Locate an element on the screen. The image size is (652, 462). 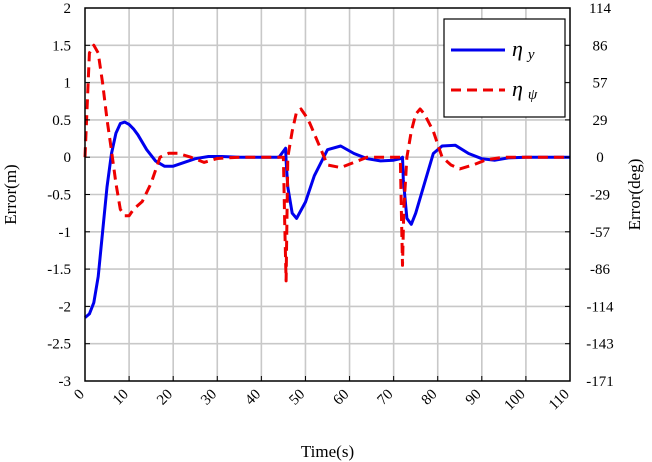
x-tick-label: 100 is located at coordinates (515, 400).